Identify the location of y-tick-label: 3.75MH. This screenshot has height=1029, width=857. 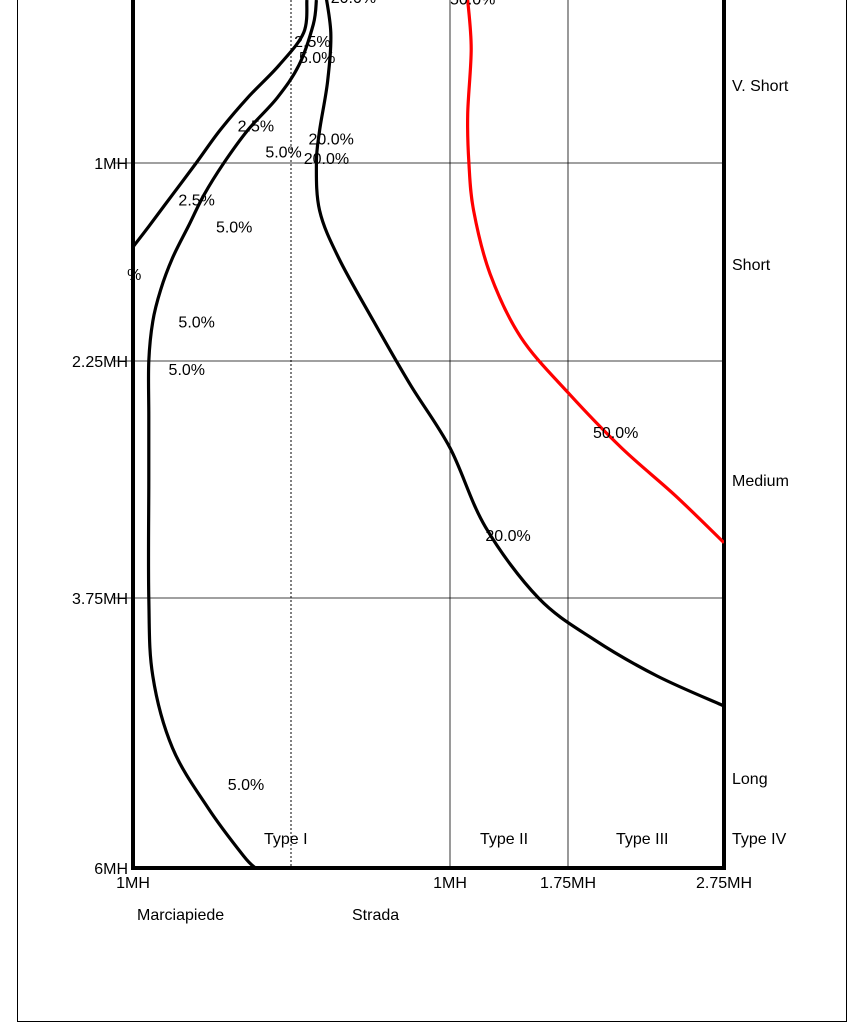
(100, 599).